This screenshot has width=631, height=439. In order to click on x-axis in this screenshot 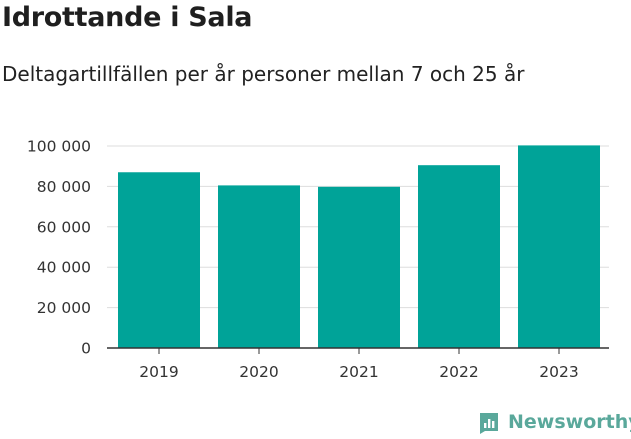, I will do `click(358, 350)`.